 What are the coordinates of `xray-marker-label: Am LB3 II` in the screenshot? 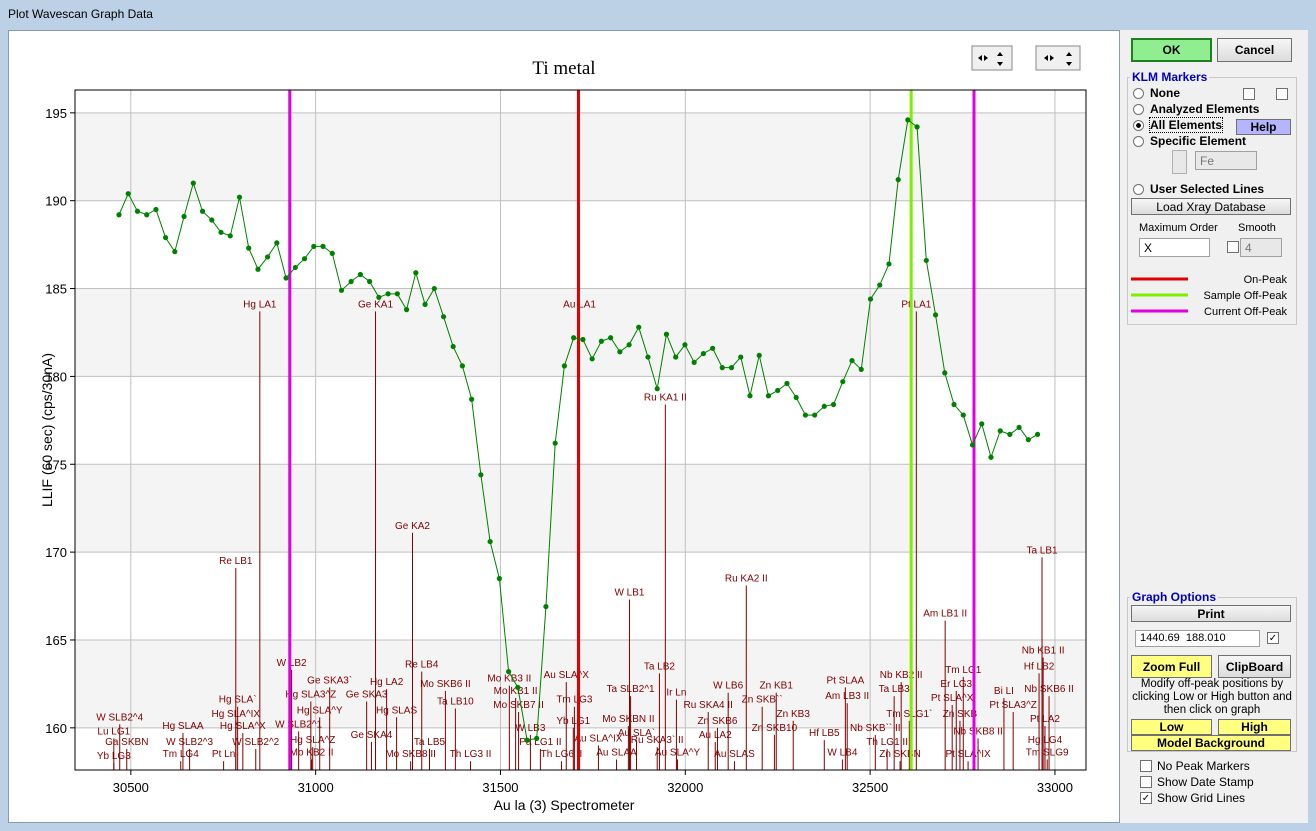 It's located at (847, 696).